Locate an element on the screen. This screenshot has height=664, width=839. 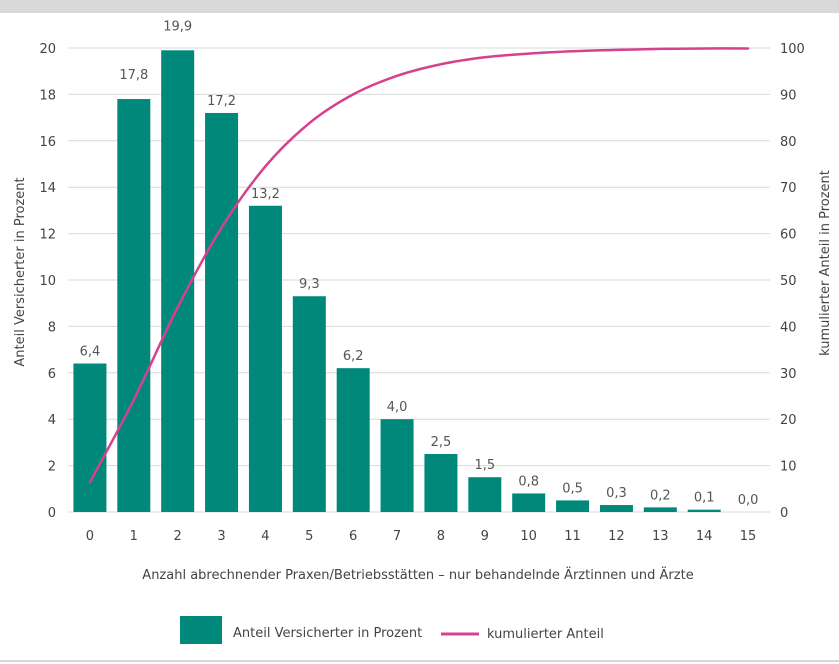
x-tick-label: 3 is located at coordinates (221, 536).